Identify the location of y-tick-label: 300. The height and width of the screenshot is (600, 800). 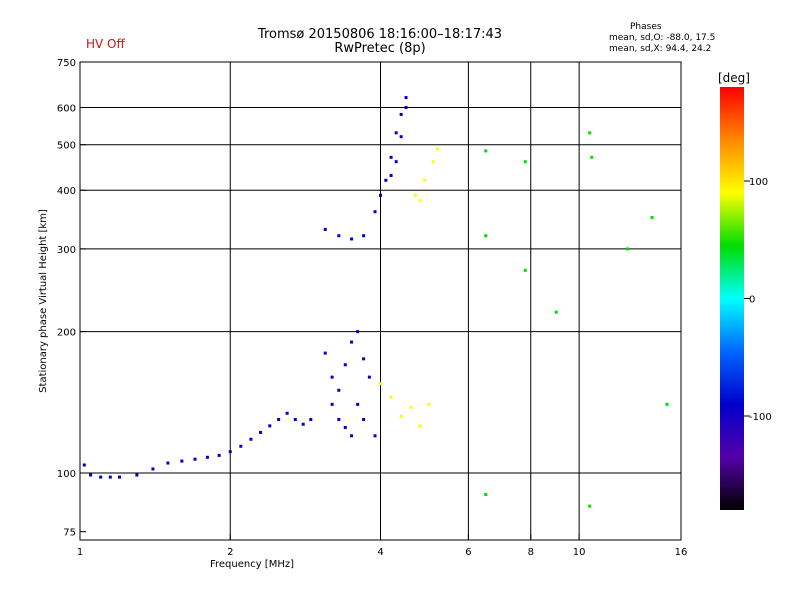
(66, 250).